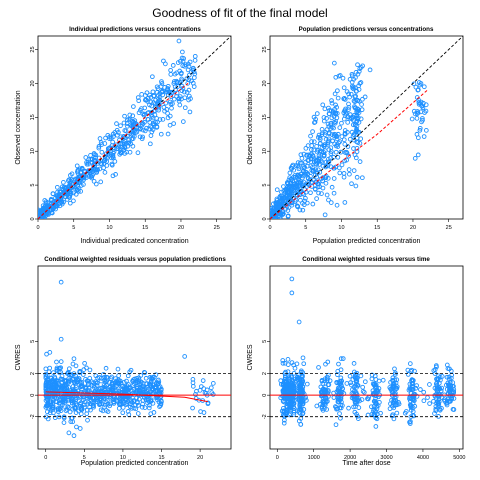 The height and width of the screenshot is (480, 480). Describe the element at coordinates (386, 458) in the screenshot. I see `x-tick-label: 3000` at that location.